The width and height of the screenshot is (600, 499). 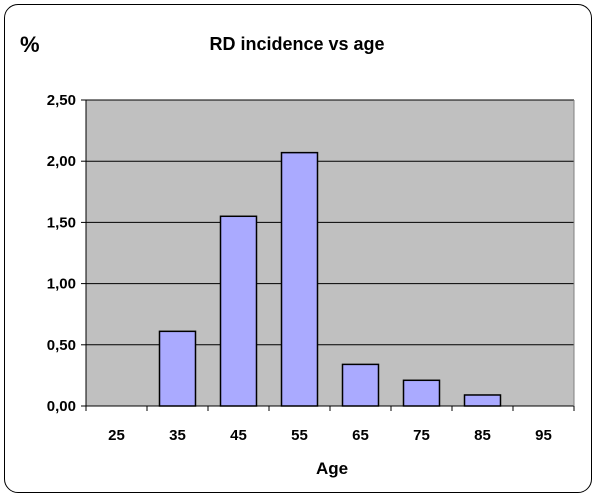 What do you see at coordinates (296, 44) in the screenshot?
I see `chart-title: RD incidence vs age` at bounding box center [296, 44].